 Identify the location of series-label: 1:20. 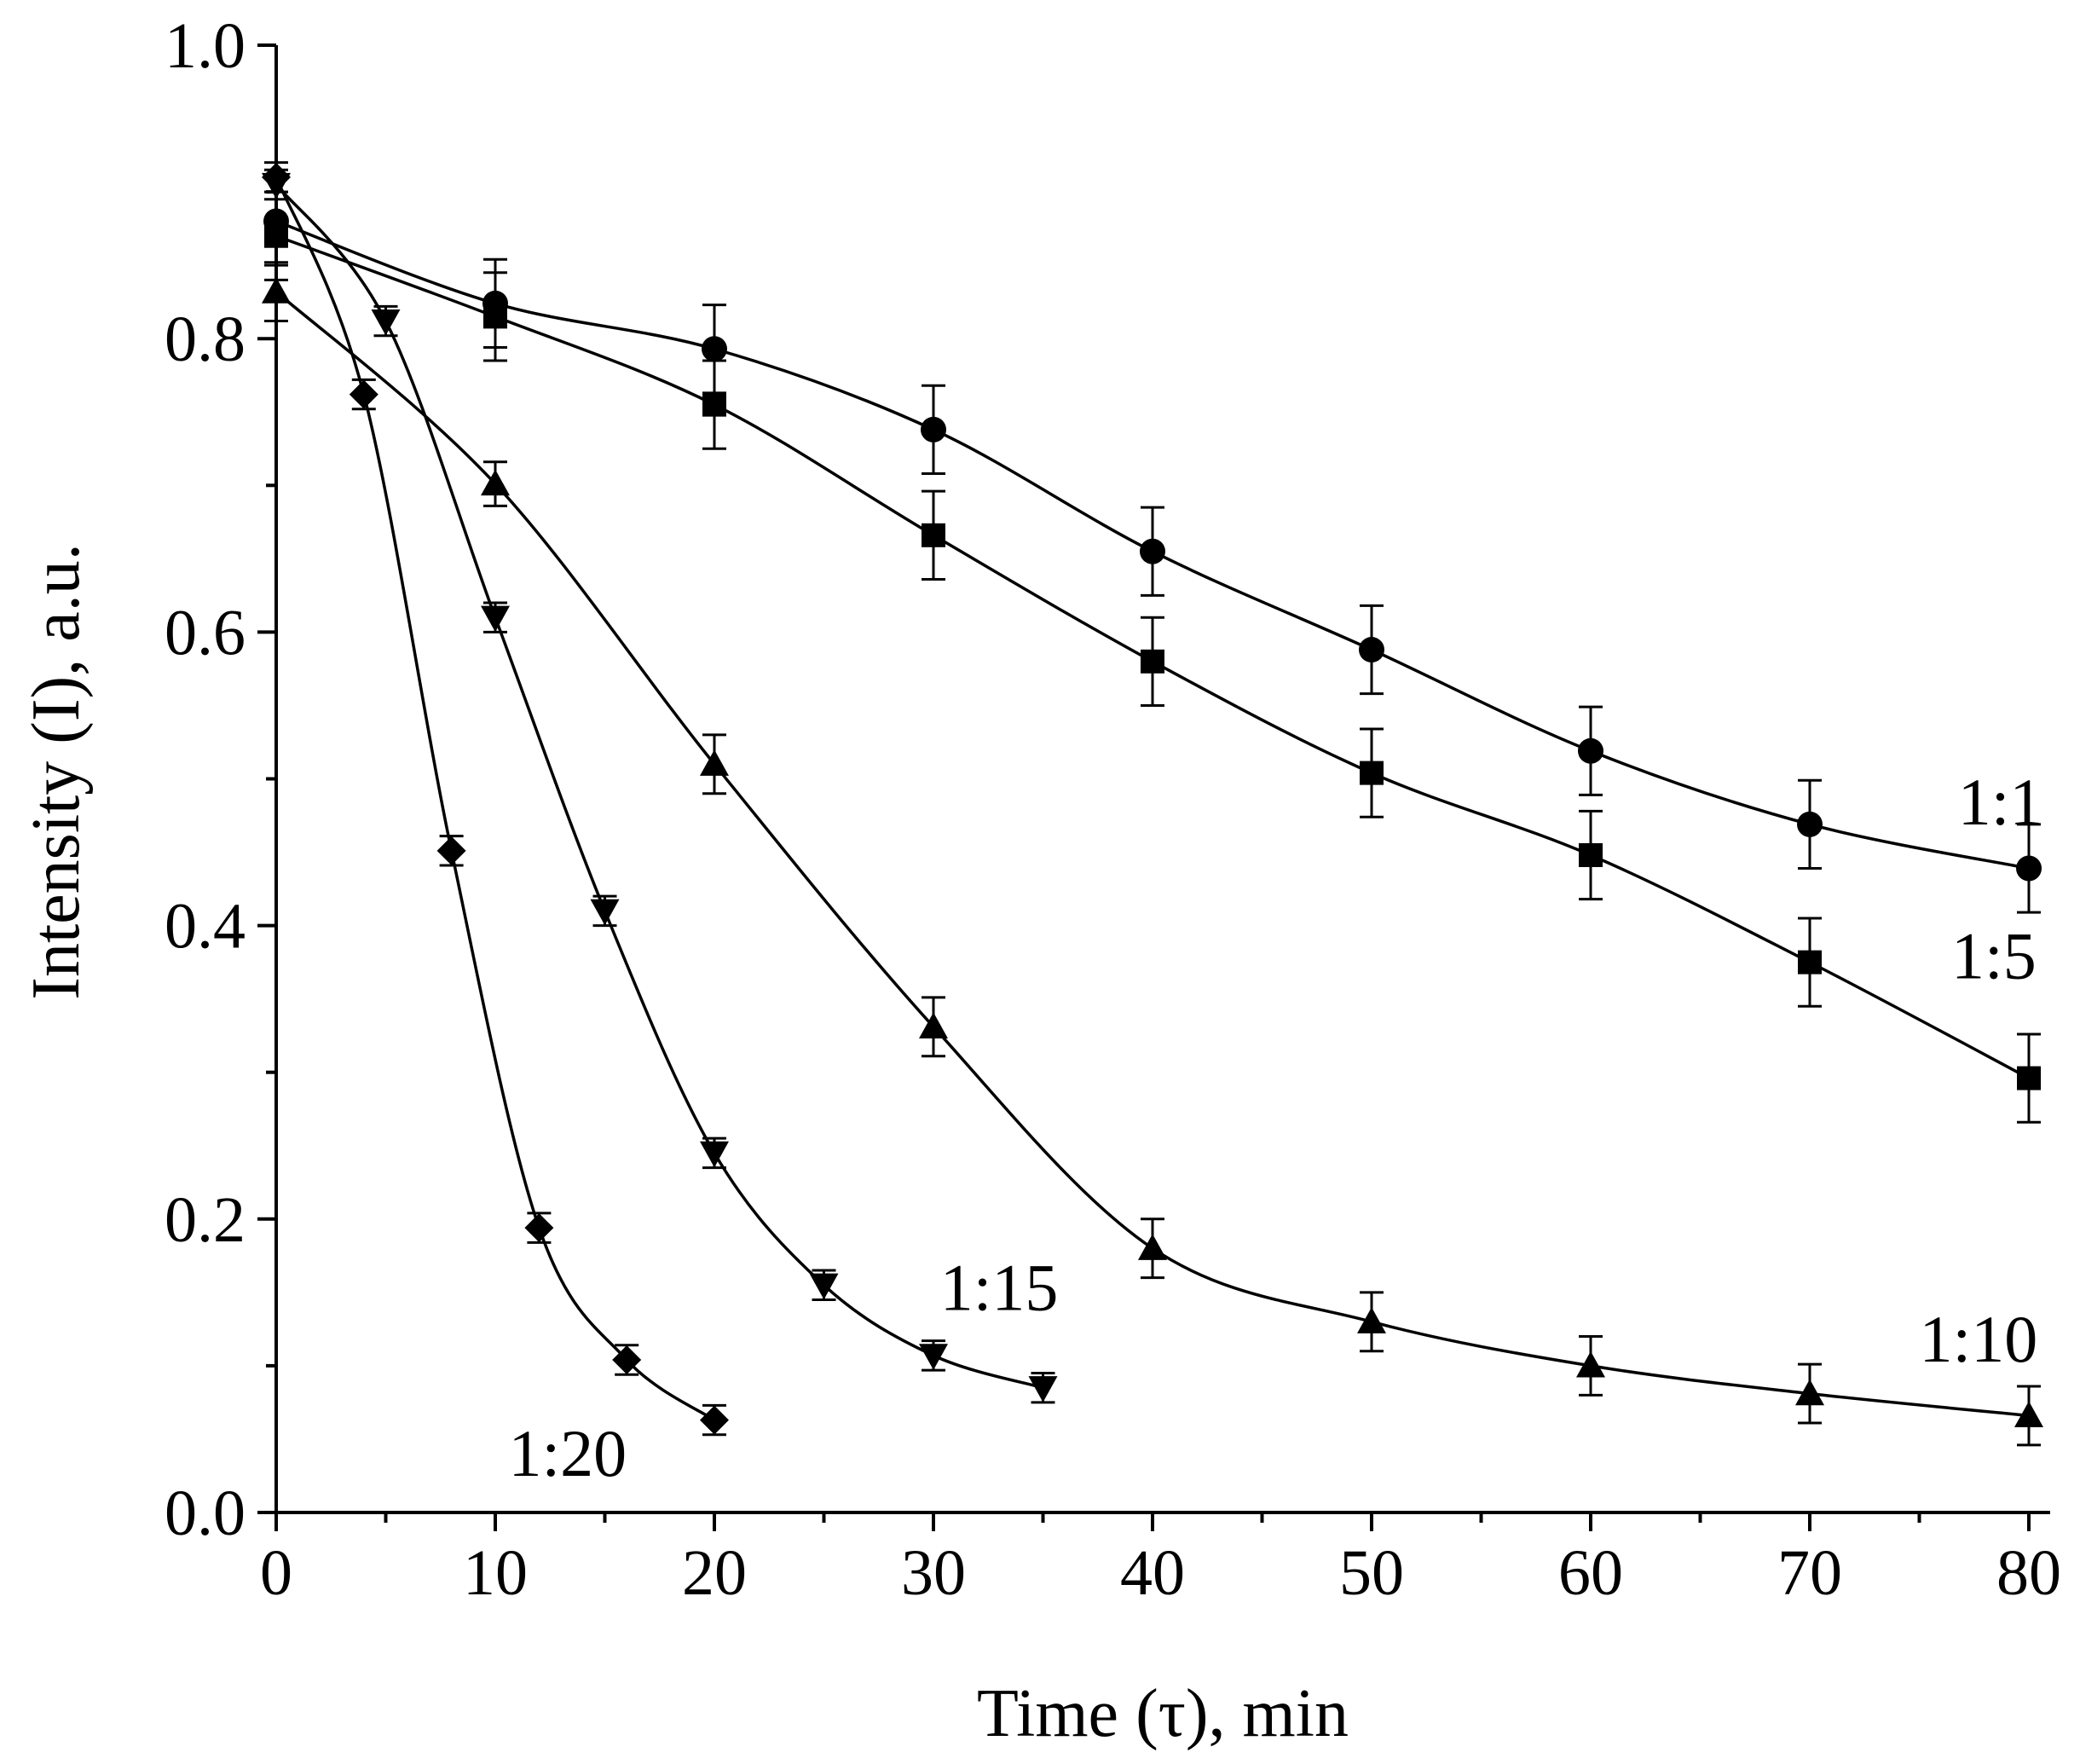
(567, 1453).